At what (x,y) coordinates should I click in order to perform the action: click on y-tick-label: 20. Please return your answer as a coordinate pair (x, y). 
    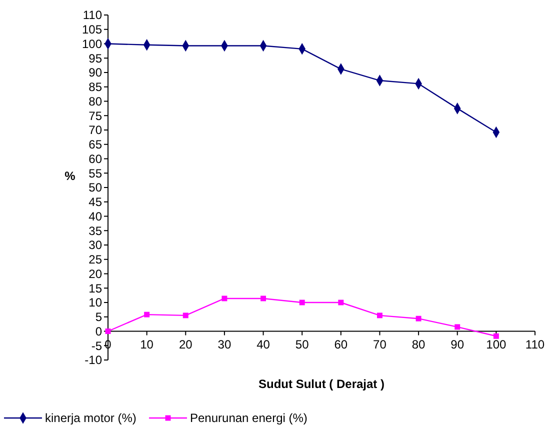
    Looking at the image, I should click on (95, 273).